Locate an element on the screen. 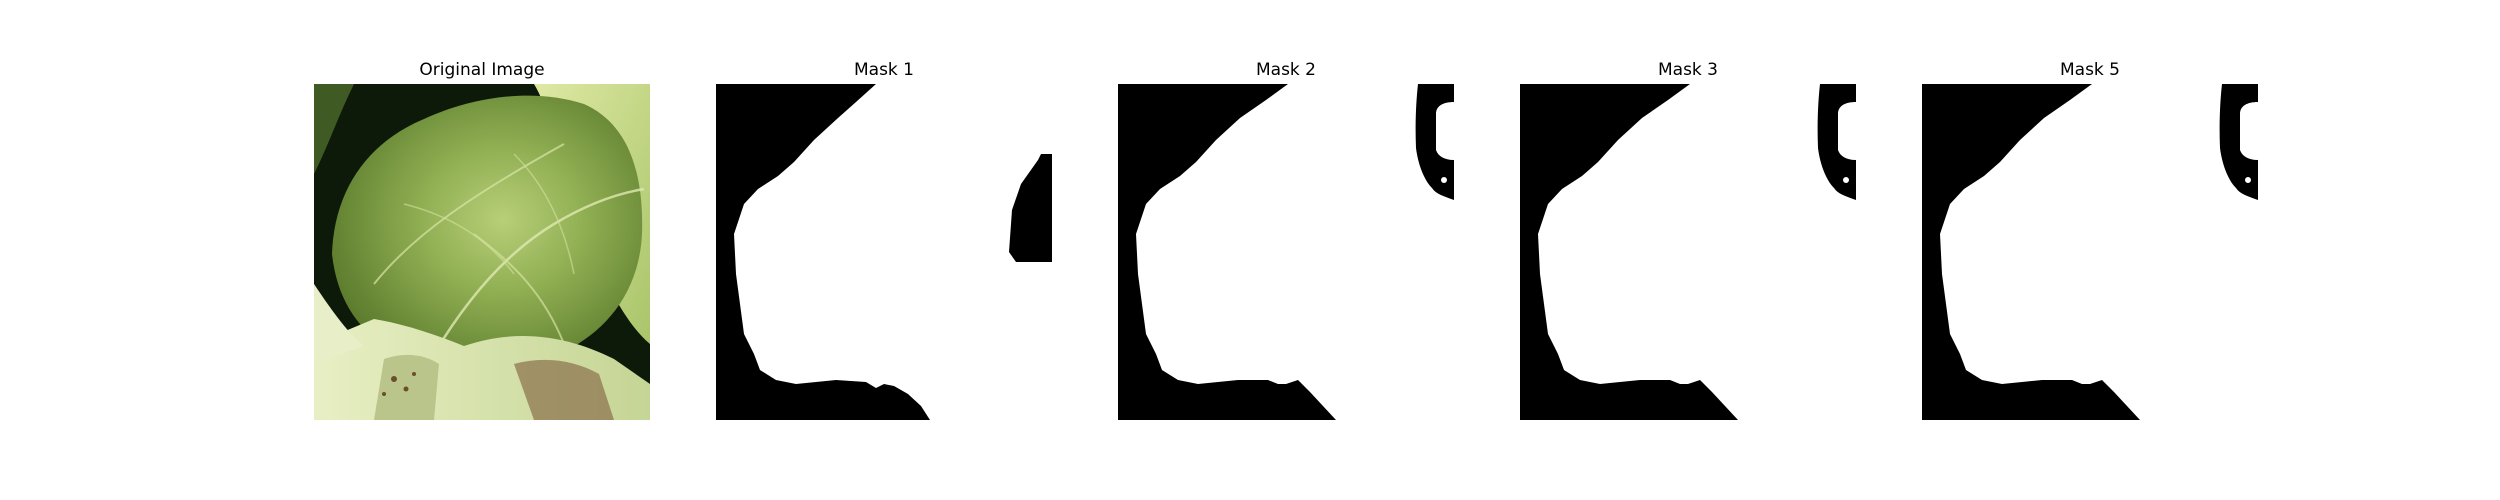 The image size is (2500, 500). panel-title-mask-5: Mask 5 is located at coordinates (2089, 70).